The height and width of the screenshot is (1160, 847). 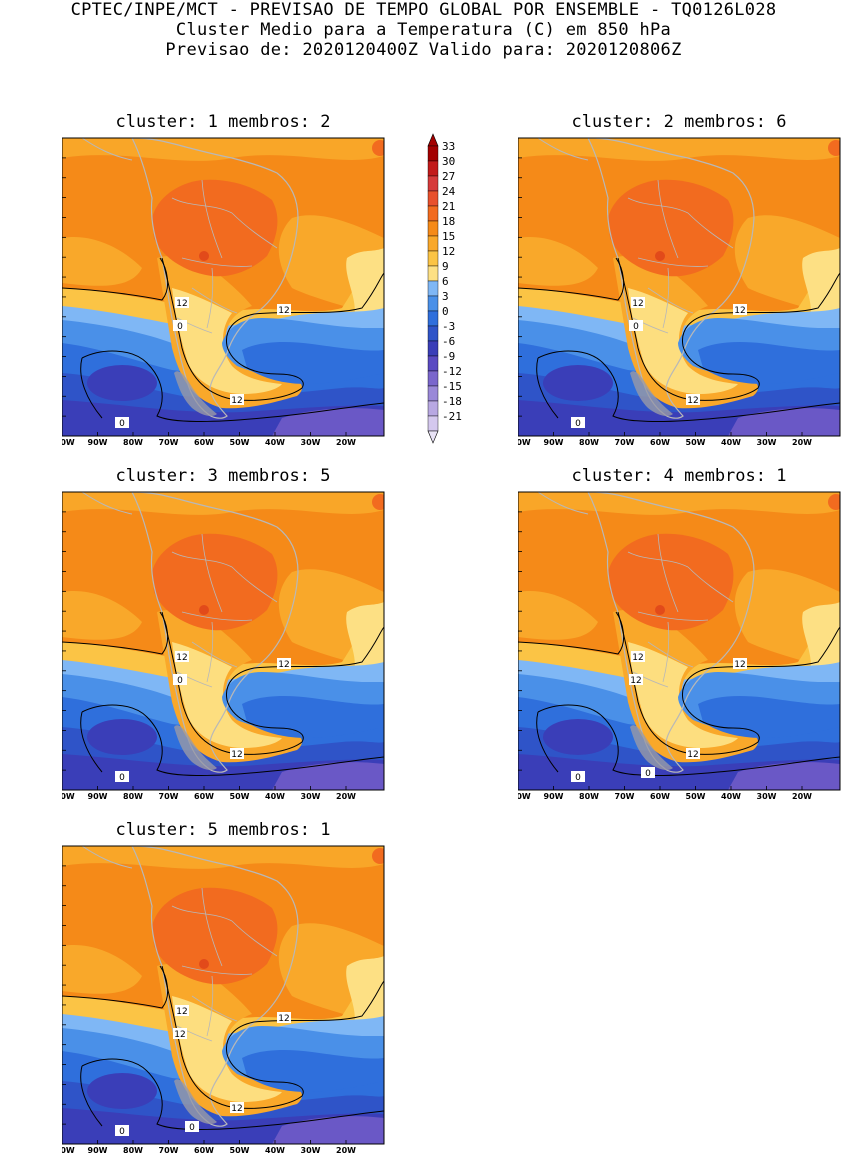 I want to click on legend-label: 6, so click(x=445, y=281).